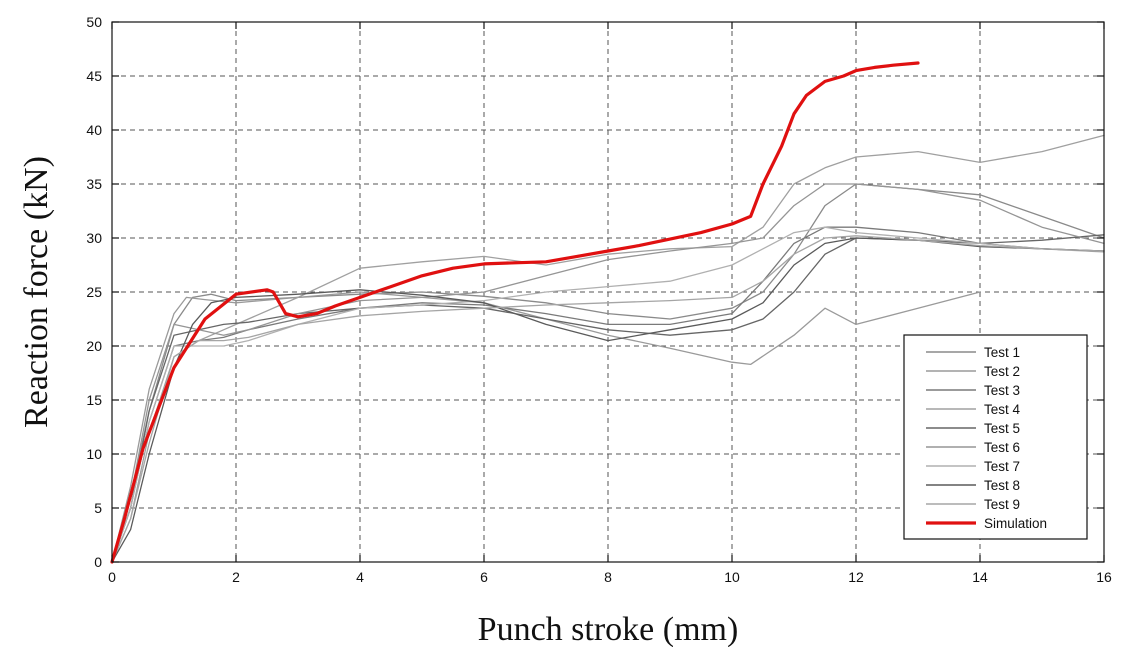 Image resolution: width=1123 pixels, height=647 pixels. I want to click on x-tick-label: 14, so click(980, 577).